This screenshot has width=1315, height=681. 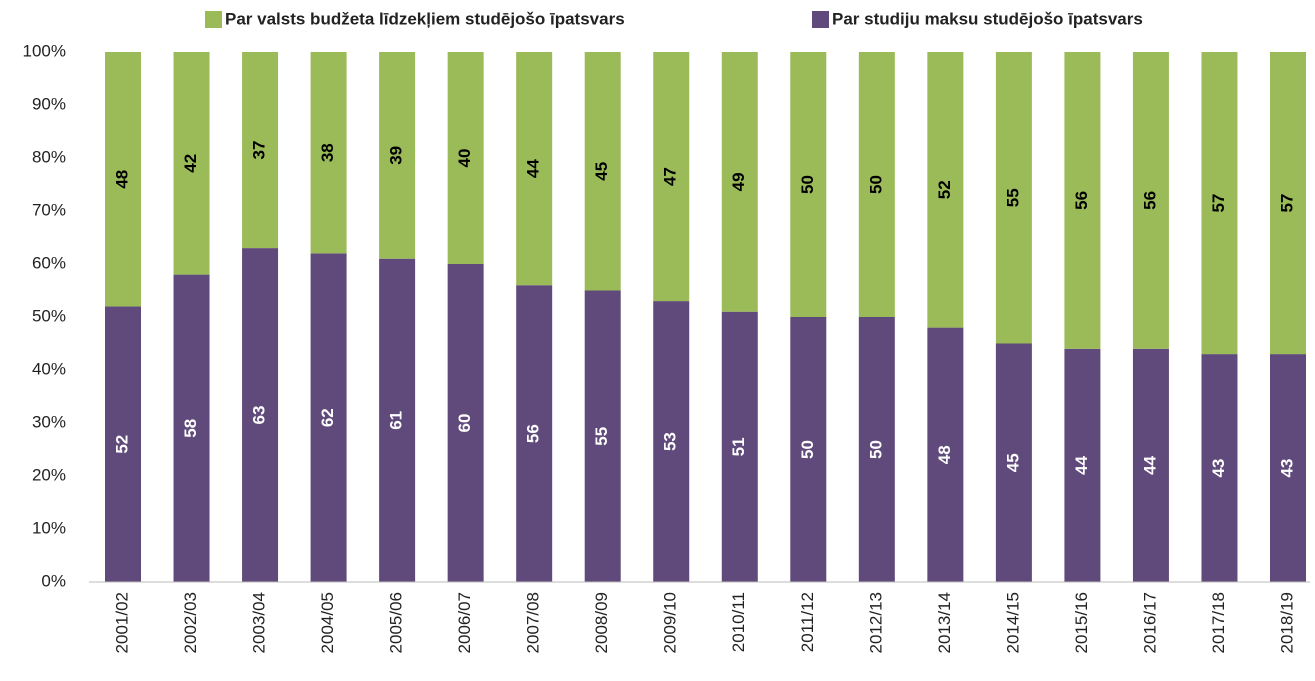 What do you see at coordinates (944, 622) in the screenshot?
I see `x-tick-label: 2013/14` at bounding box center [944, 622].